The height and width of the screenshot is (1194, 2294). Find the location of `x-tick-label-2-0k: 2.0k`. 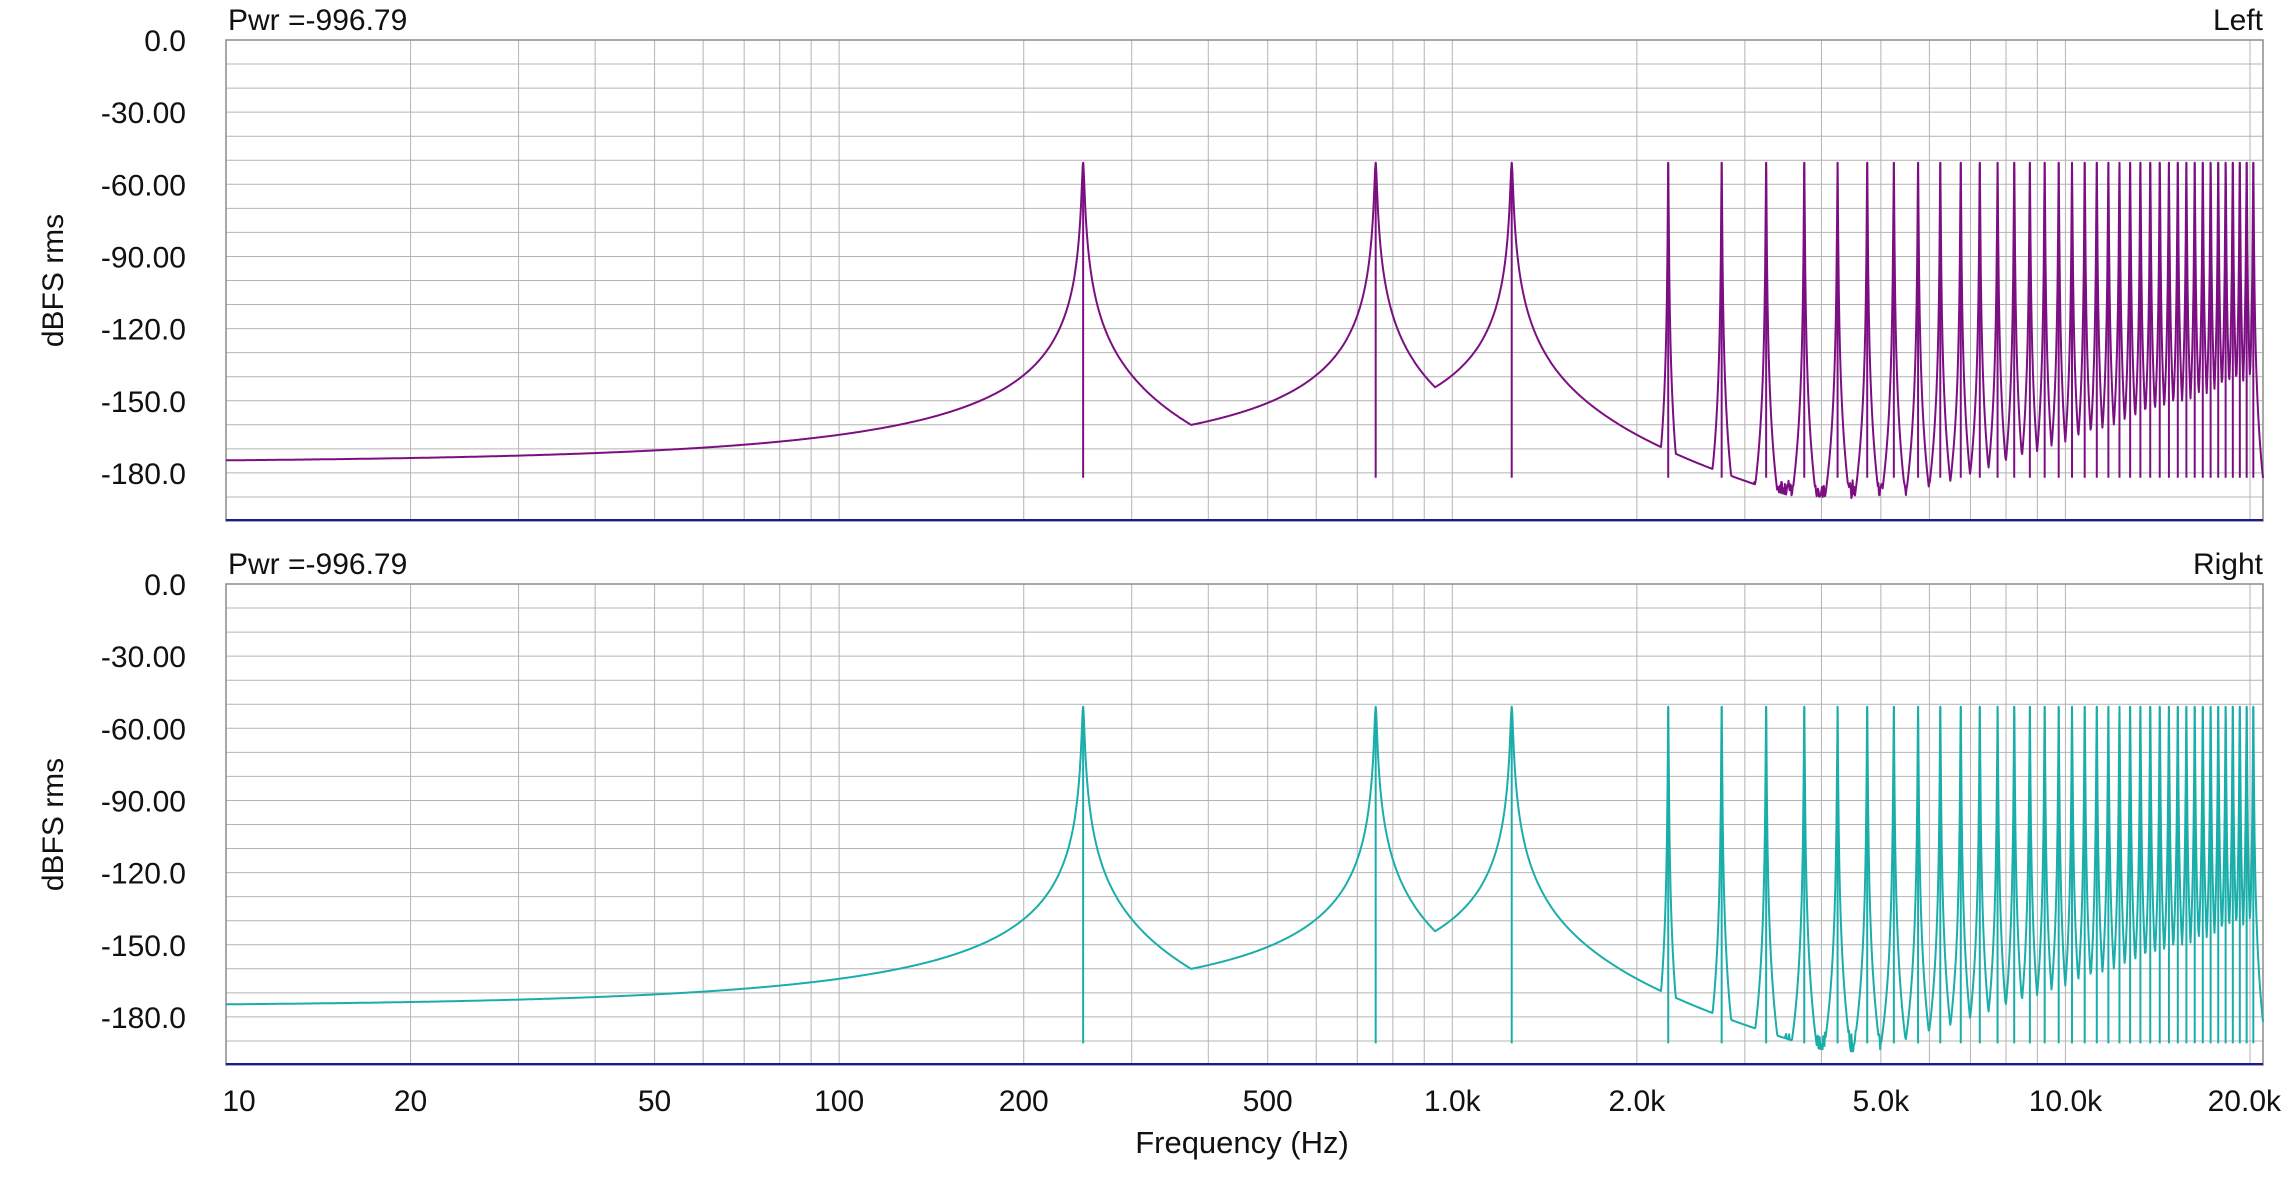

x-tick-label-2-0k: 2.0k is located at coordinates (1638, 1101).